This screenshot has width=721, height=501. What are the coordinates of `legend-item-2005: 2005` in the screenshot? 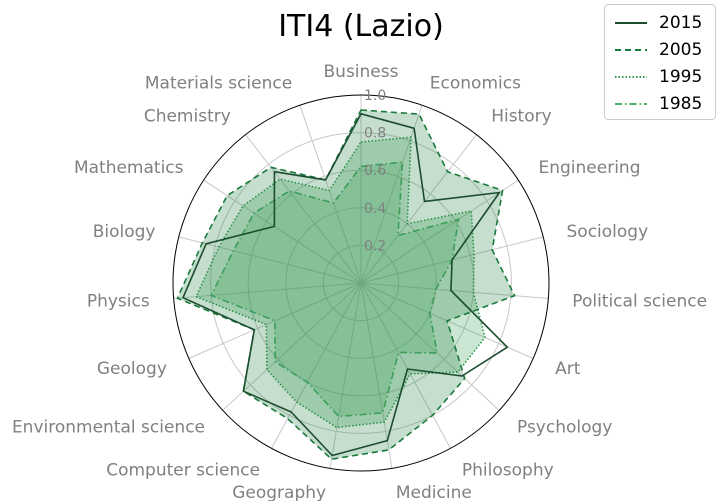 It's located at (665, 50).